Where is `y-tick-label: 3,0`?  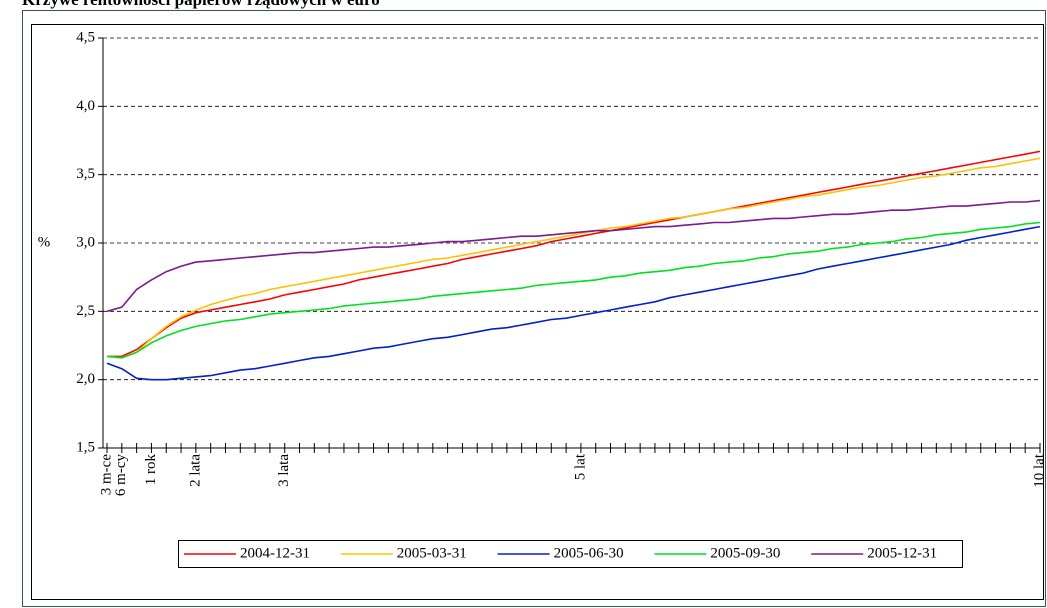
y-tick-label: 3,0 is located at coordinates (85, 242).